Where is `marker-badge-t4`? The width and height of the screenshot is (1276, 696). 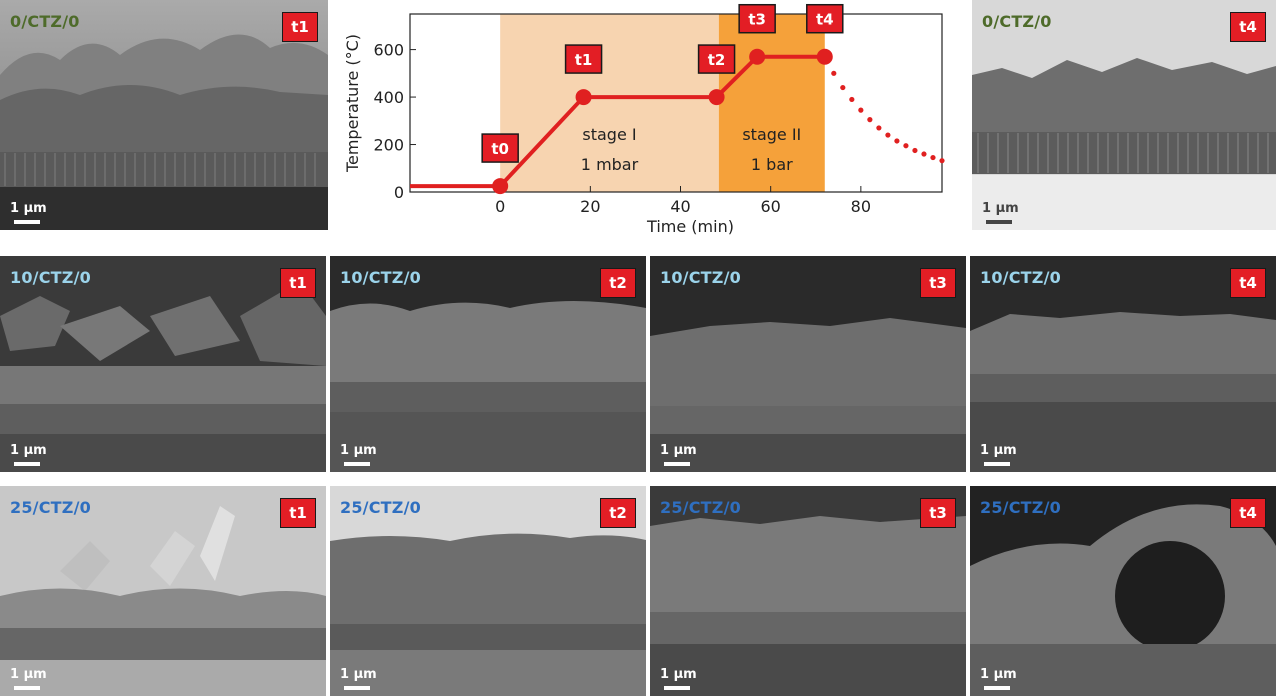 marker-badge-t4 is located at coordinates (825, 18).